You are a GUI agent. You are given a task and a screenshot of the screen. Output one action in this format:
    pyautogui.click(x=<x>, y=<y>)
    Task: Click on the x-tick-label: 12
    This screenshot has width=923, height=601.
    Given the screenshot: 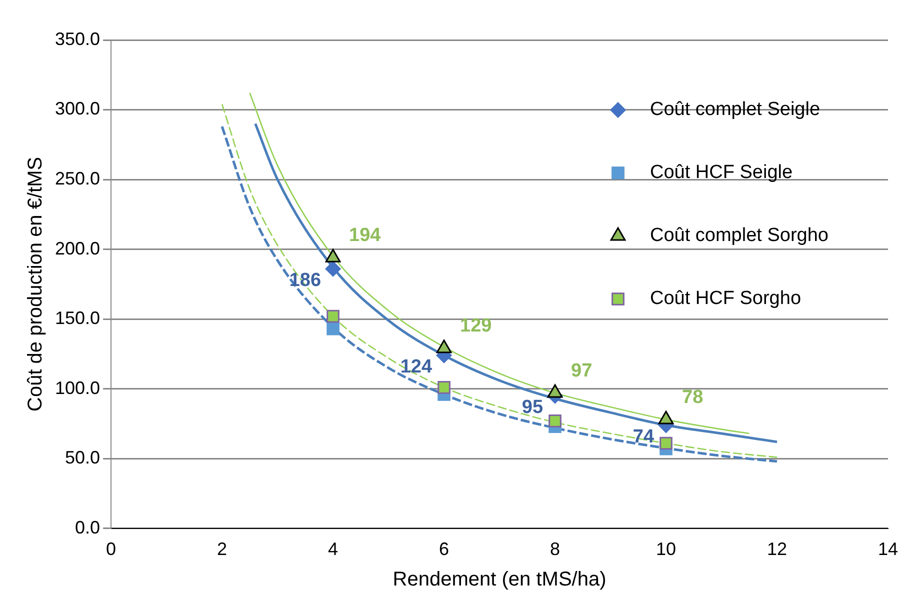 What is the action you would take?
    pyautogui.click(x=777, y=549)
    